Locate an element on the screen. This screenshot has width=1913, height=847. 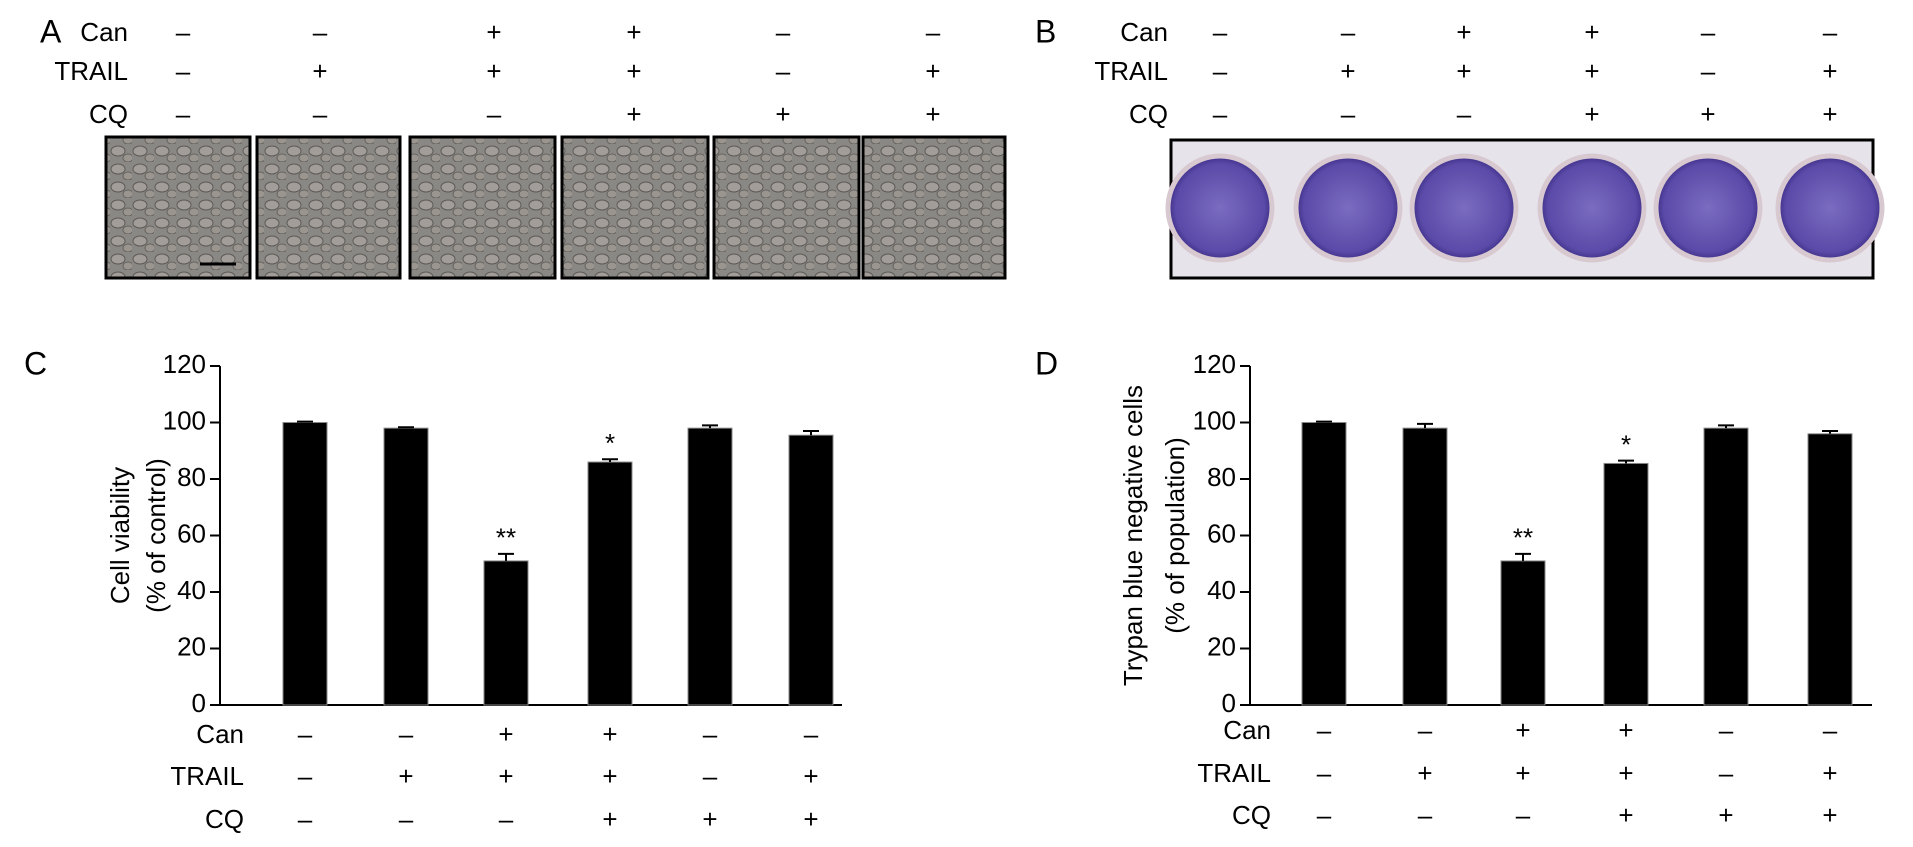
y-axis-label: (% of control) is located at coordinates (156, 535).